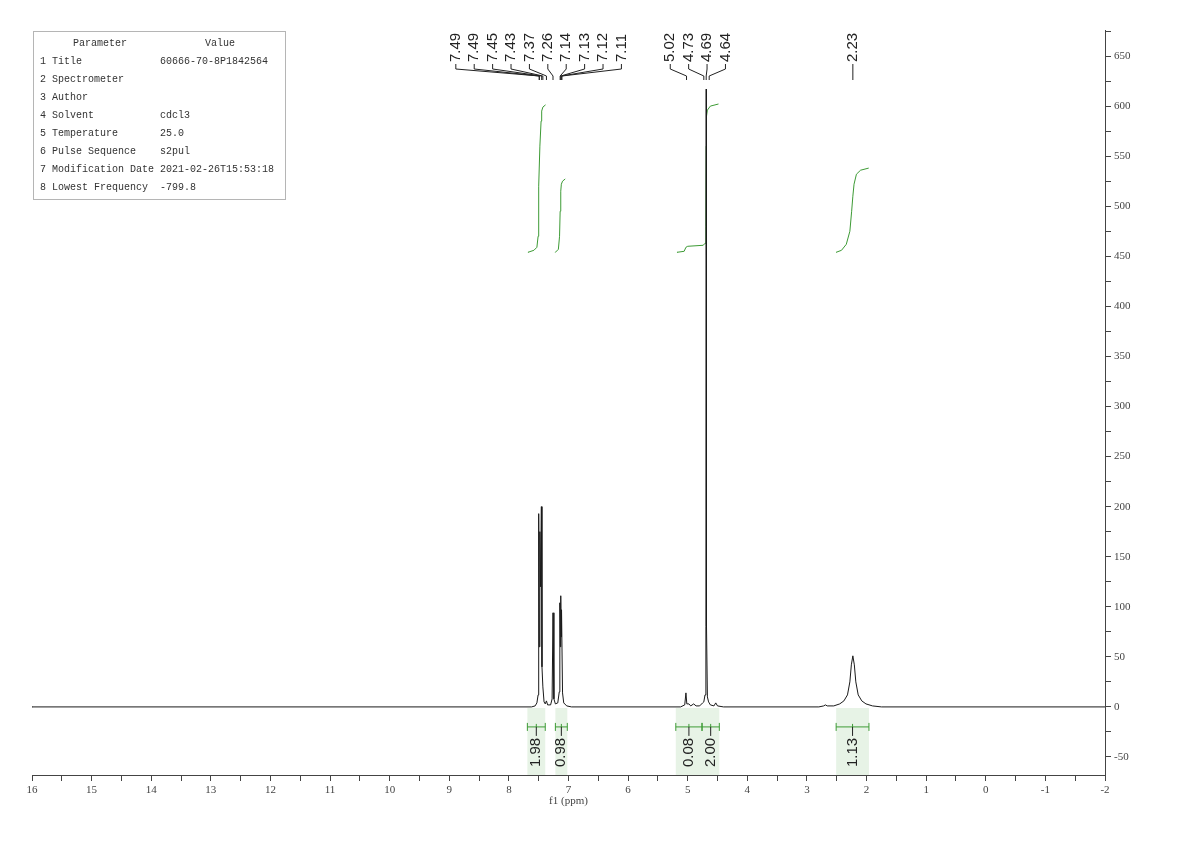 This screenshot has height=841, width=1190. I want to click on y-tick-label: 650, so click(1122, 54).